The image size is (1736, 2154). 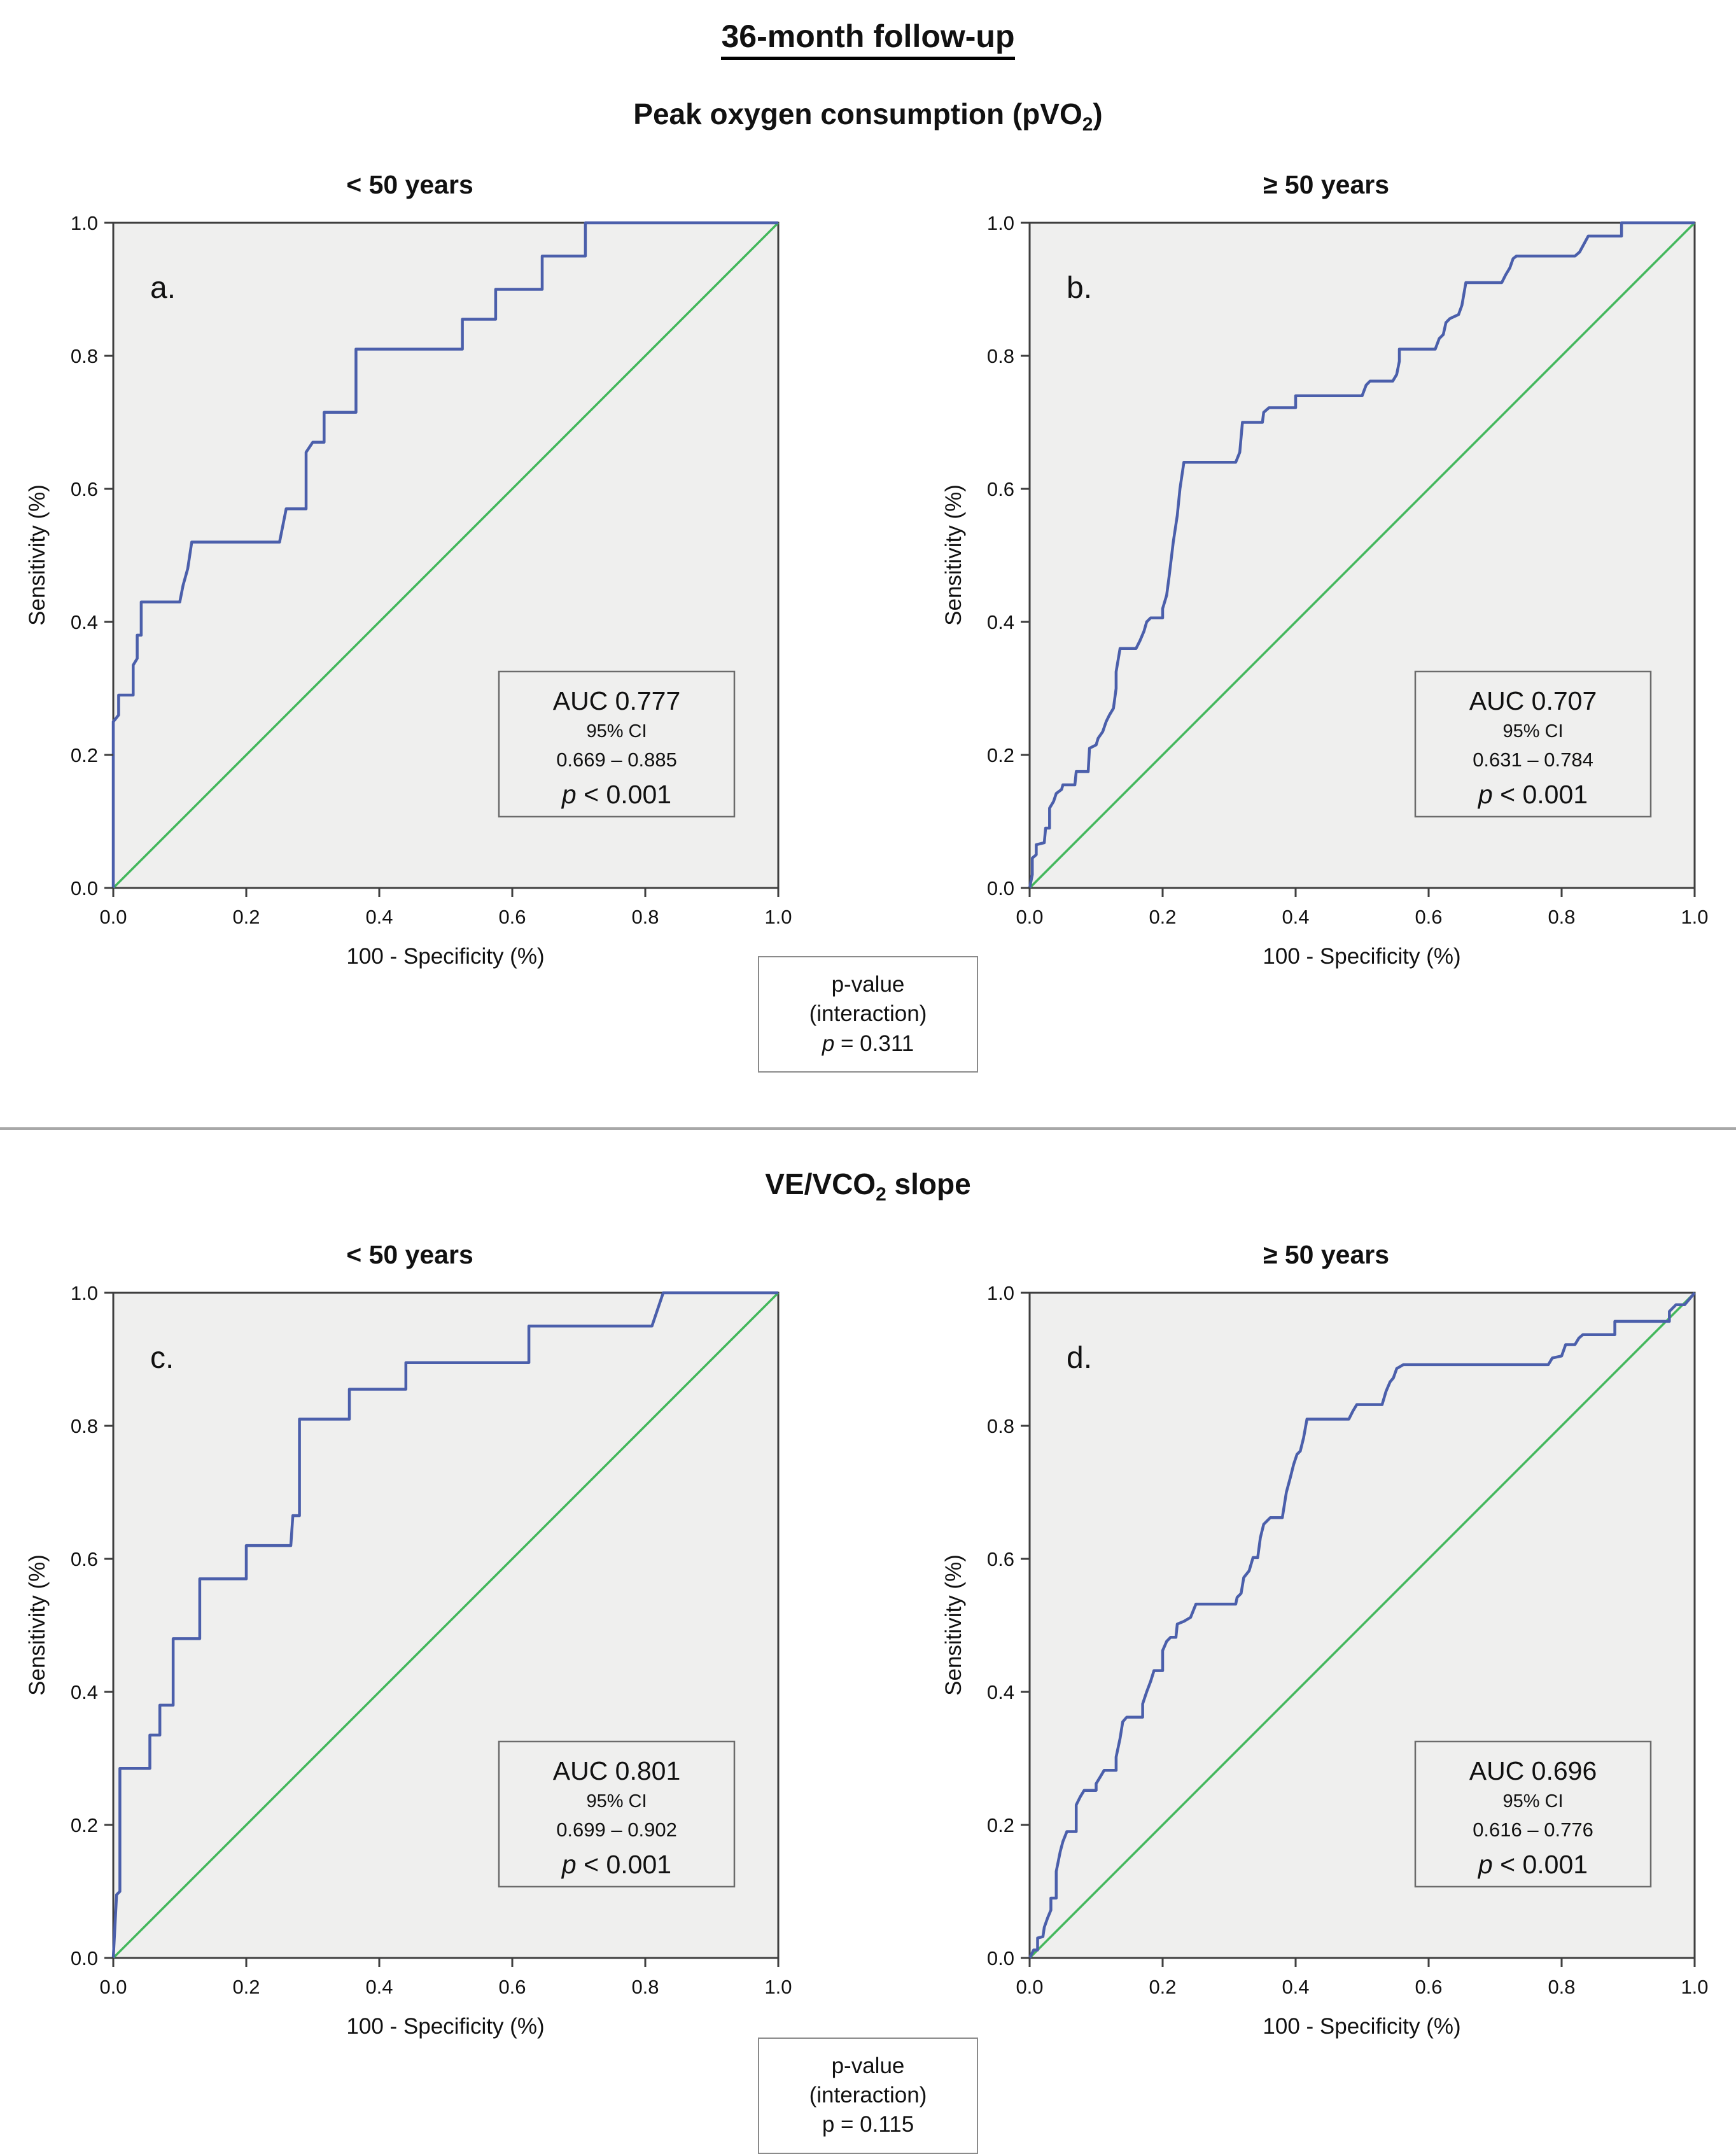 I want to click on figure-main-title: 36-month follow-up, so click(x=868, y=39).